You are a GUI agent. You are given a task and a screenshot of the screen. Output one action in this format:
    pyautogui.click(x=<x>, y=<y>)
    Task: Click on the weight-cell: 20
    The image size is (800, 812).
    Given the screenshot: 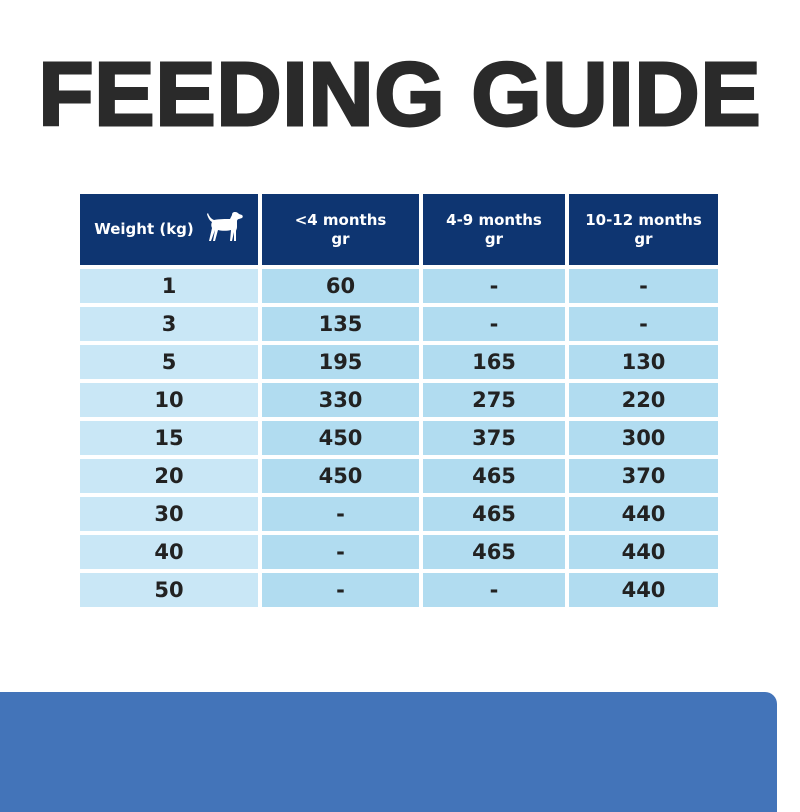 What is the action you would take?
    pyautogui.click(x=169, y=476)
    